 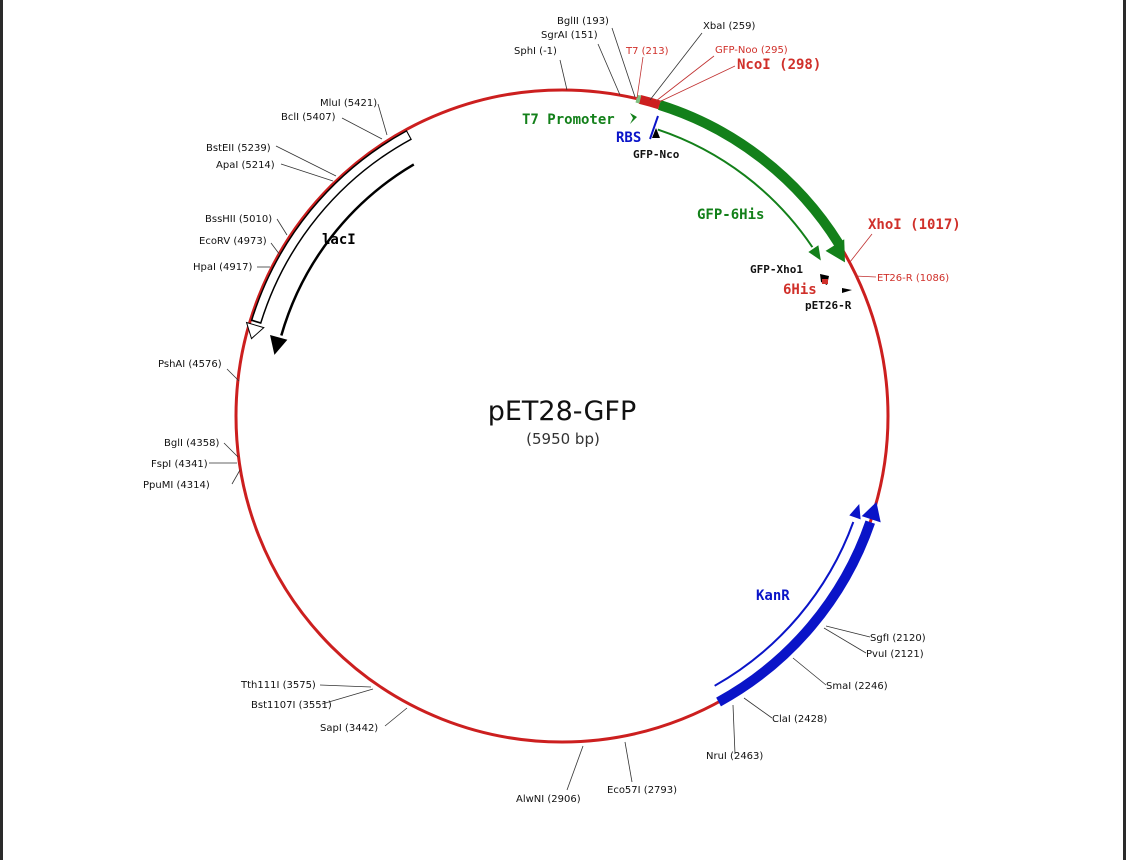 I want to click on site-xhoi: XhoI (1017), so click(x=914, y=225).